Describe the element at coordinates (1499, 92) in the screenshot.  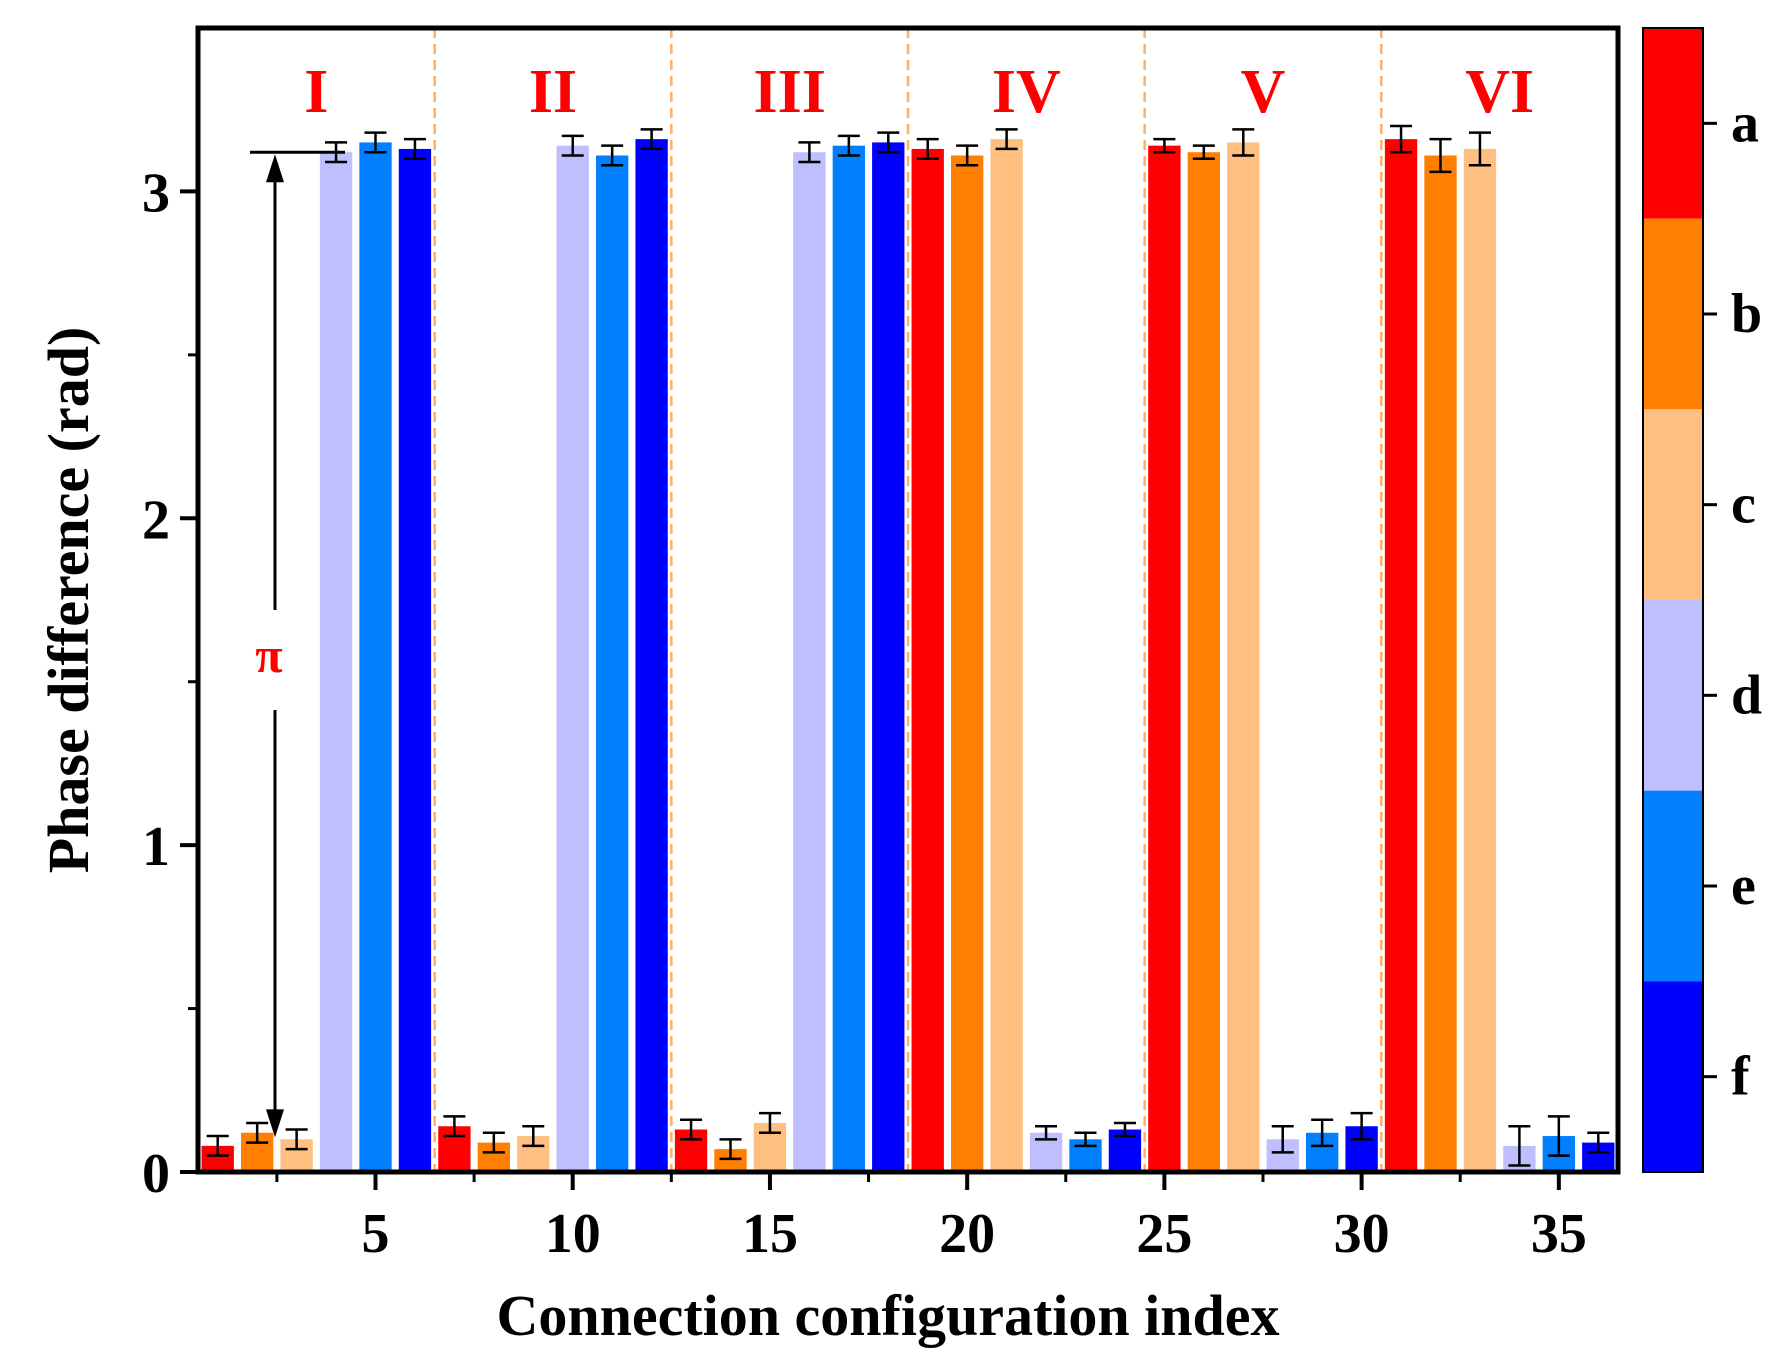
I see `group-label-VI: VI` at that location.